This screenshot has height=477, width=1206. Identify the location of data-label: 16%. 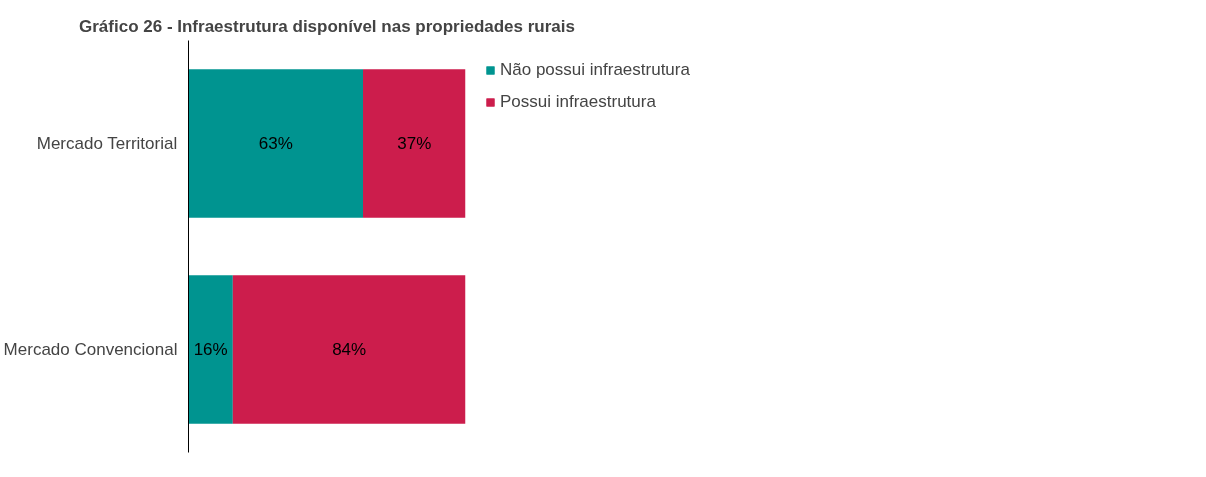
(210, 349).